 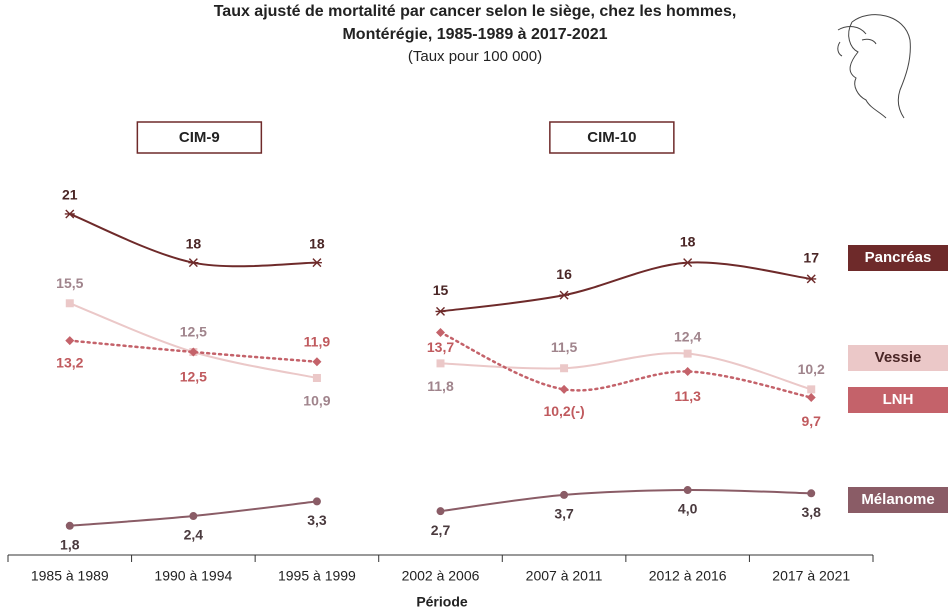 I want to click on value-label: 16, so click(x=564, y=274).